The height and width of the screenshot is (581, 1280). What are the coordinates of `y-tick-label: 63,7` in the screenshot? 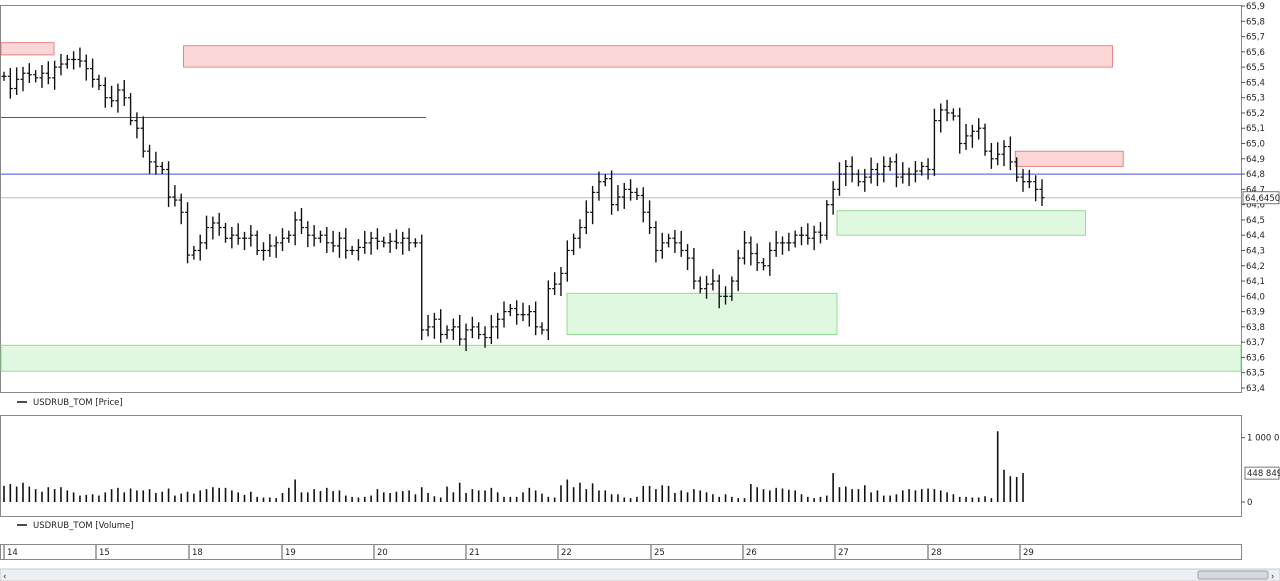 It's located at (1255, 343).